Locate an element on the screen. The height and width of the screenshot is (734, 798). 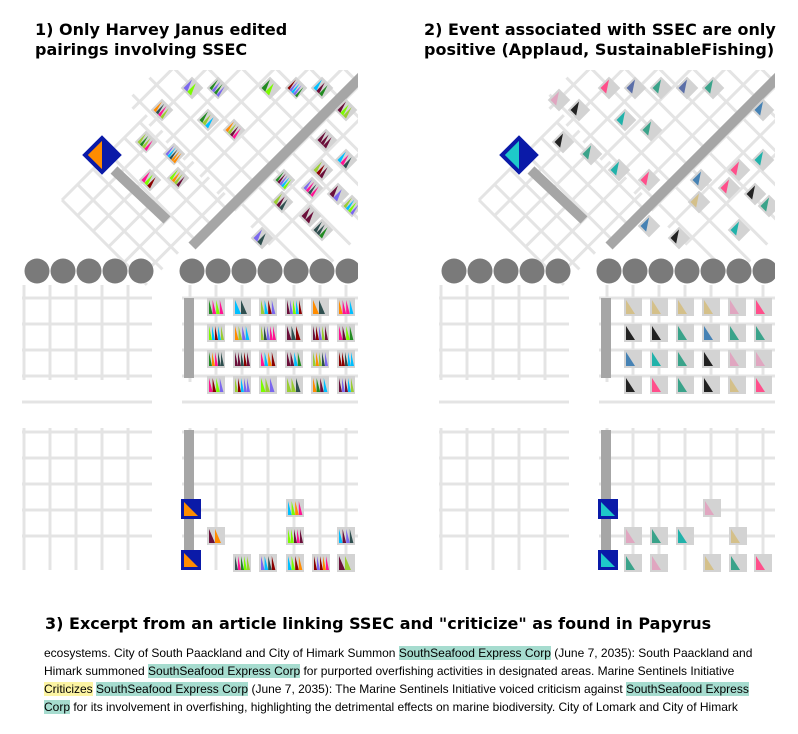
panel-2-title-line-2: positive (Applaud, SustainableFishing) is located at coordinates (599, 49).